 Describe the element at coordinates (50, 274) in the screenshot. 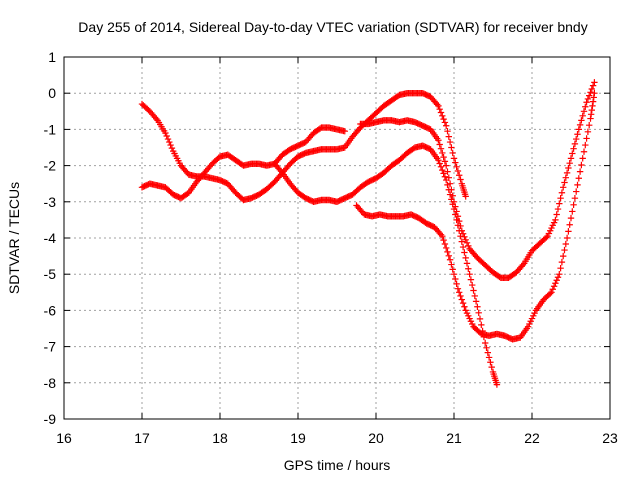

I see `y-tick-label: -5` at that location.